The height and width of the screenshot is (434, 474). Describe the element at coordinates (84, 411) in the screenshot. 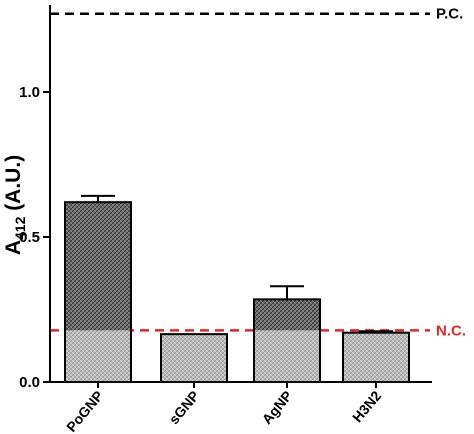

I see `x-tick-label: PoGNP` at that location.